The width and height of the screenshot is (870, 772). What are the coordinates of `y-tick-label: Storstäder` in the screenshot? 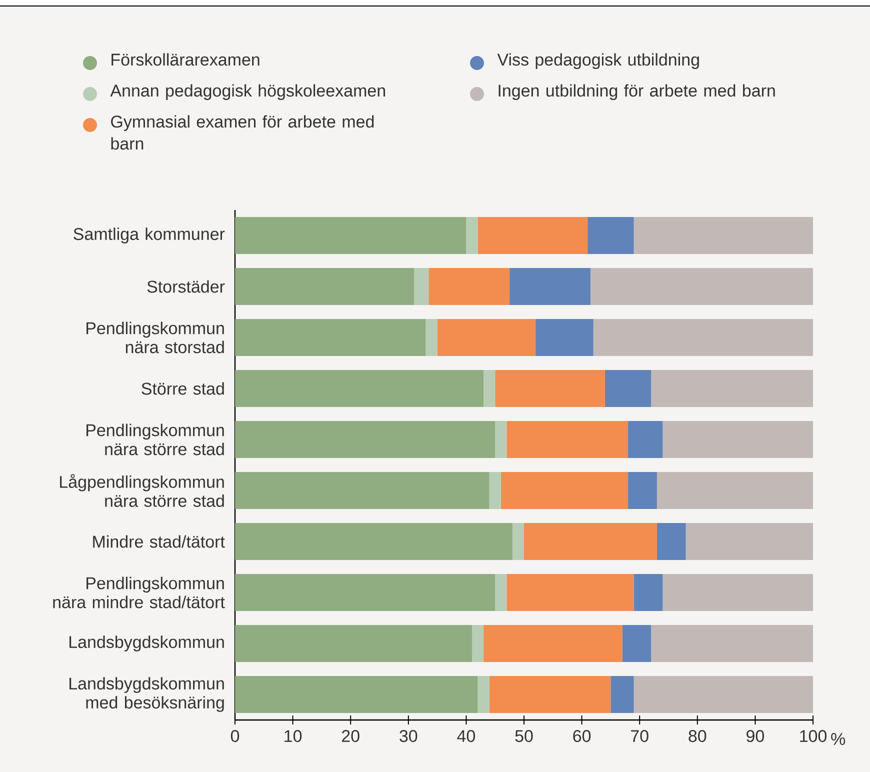 It's located at (186, 286).